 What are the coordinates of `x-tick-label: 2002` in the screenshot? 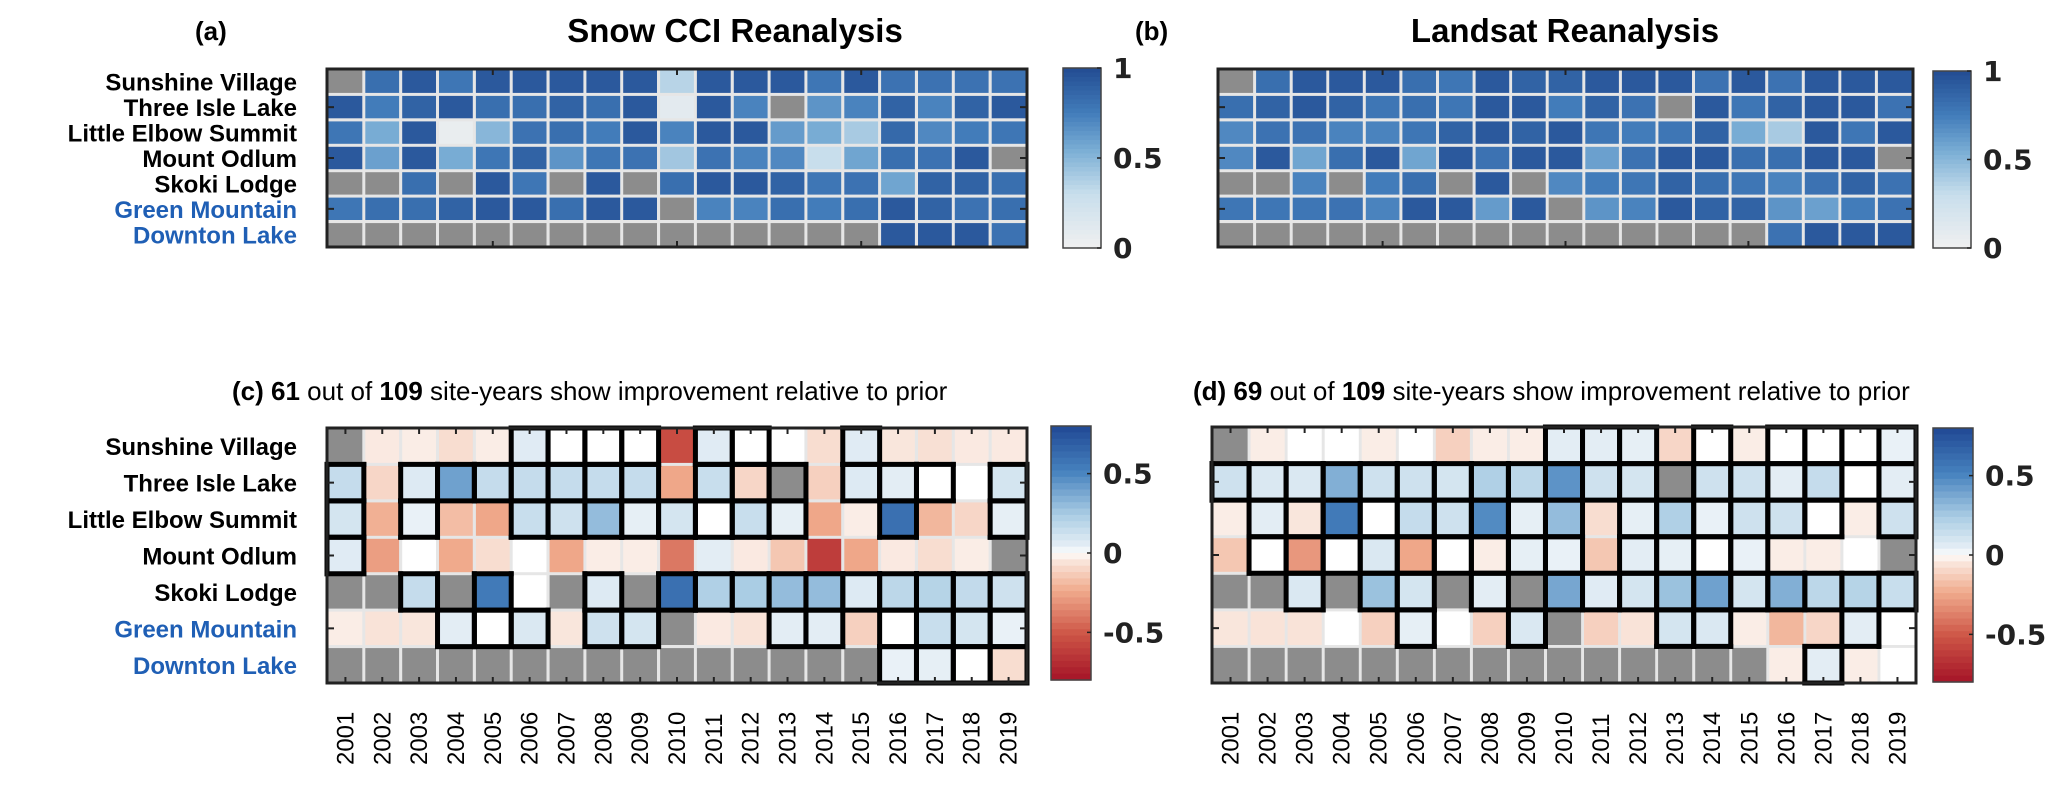 It's located at (1268, 738).